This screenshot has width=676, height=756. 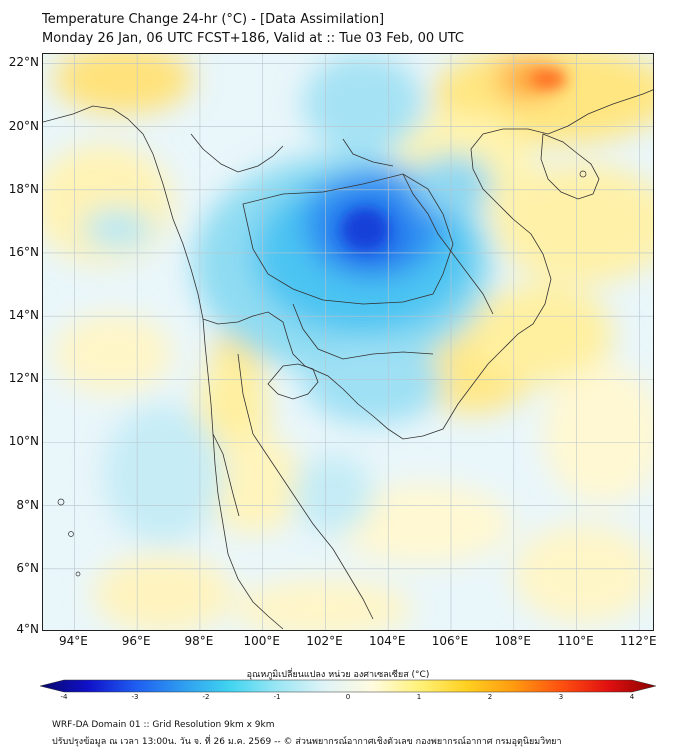 I want to click on colorbar-tick: -1, so click(x=277, y=697).